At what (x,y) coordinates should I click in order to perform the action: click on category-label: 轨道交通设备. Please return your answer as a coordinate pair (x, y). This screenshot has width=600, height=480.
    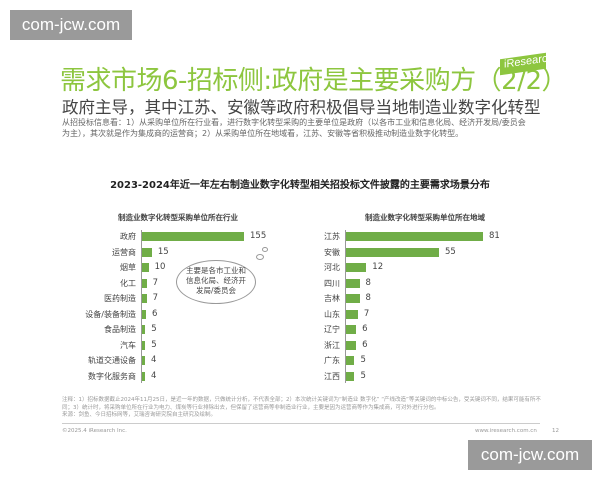
    Looking at the image, I should click on (112, 360).